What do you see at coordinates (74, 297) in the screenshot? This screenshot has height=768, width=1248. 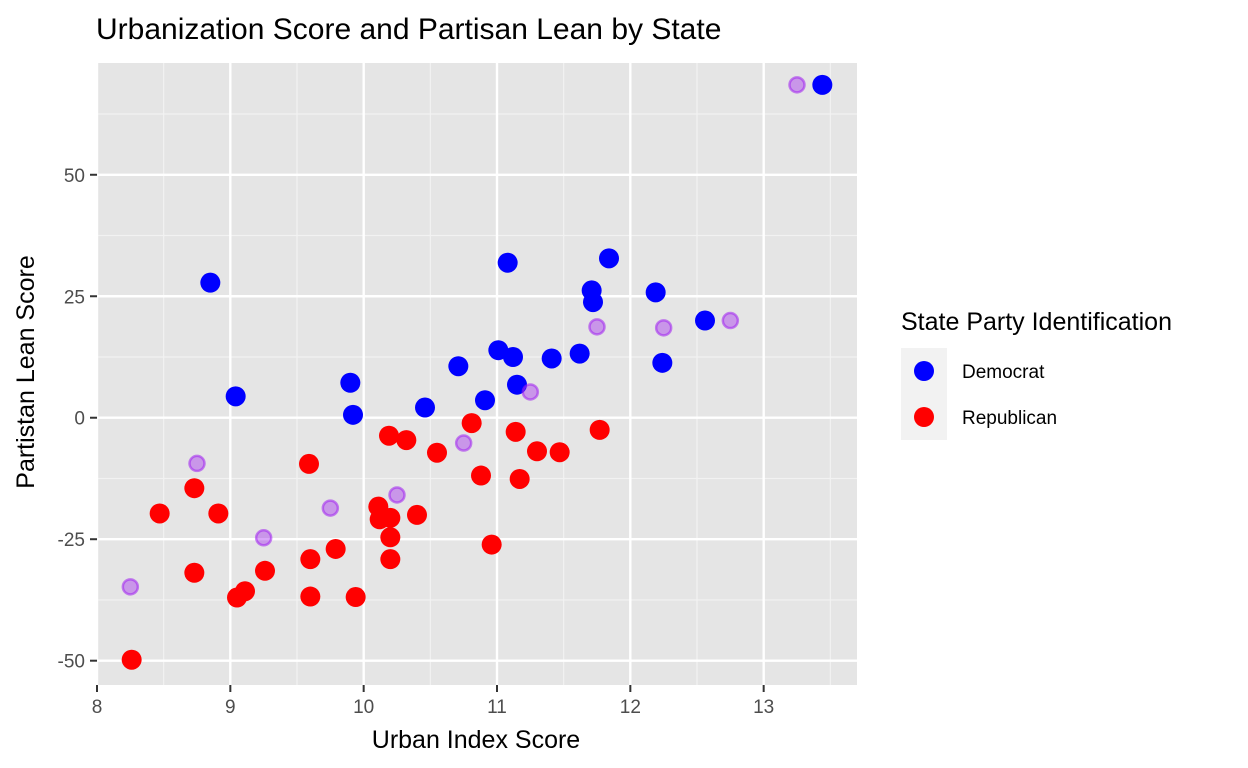 I see `y-tick-label: 25` at bounding box center [74, 297].